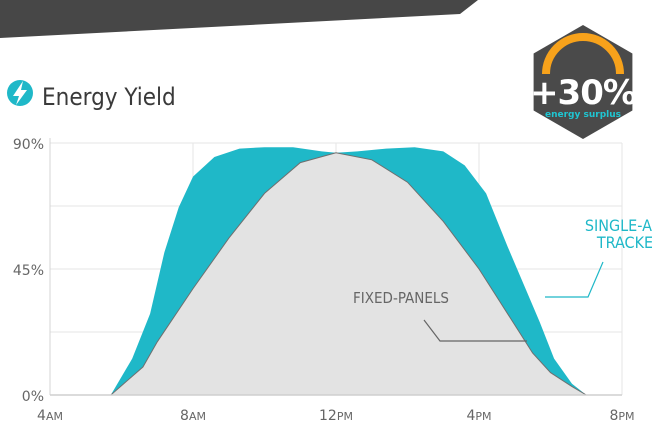 The height and width of the screenshot is (425, 652). I want to click on y-tick-label: 0%, so click(33, 397).